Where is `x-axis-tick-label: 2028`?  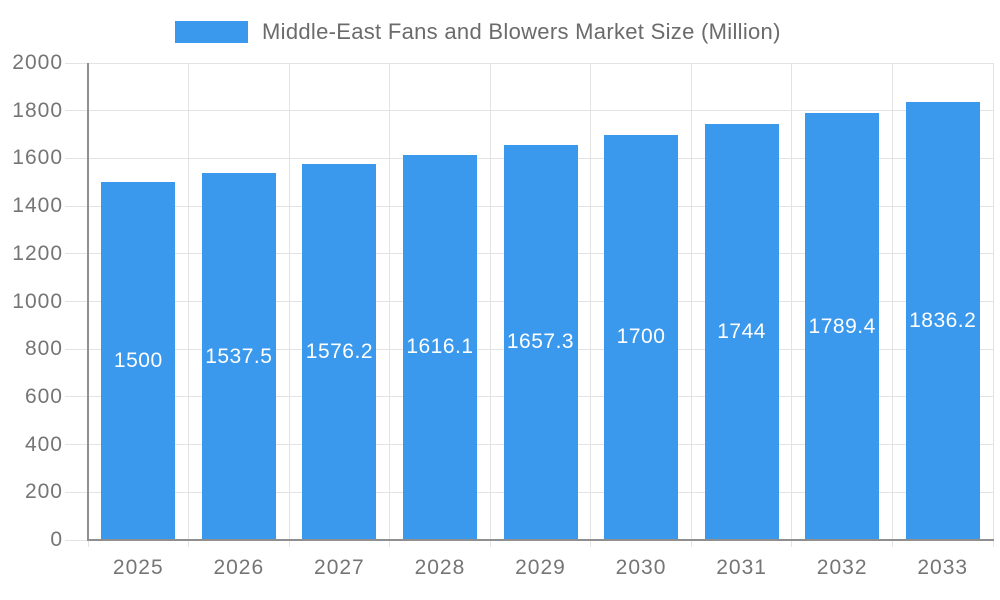 x-axis-tick-label: 2028 is located at coordinates (440, 567).